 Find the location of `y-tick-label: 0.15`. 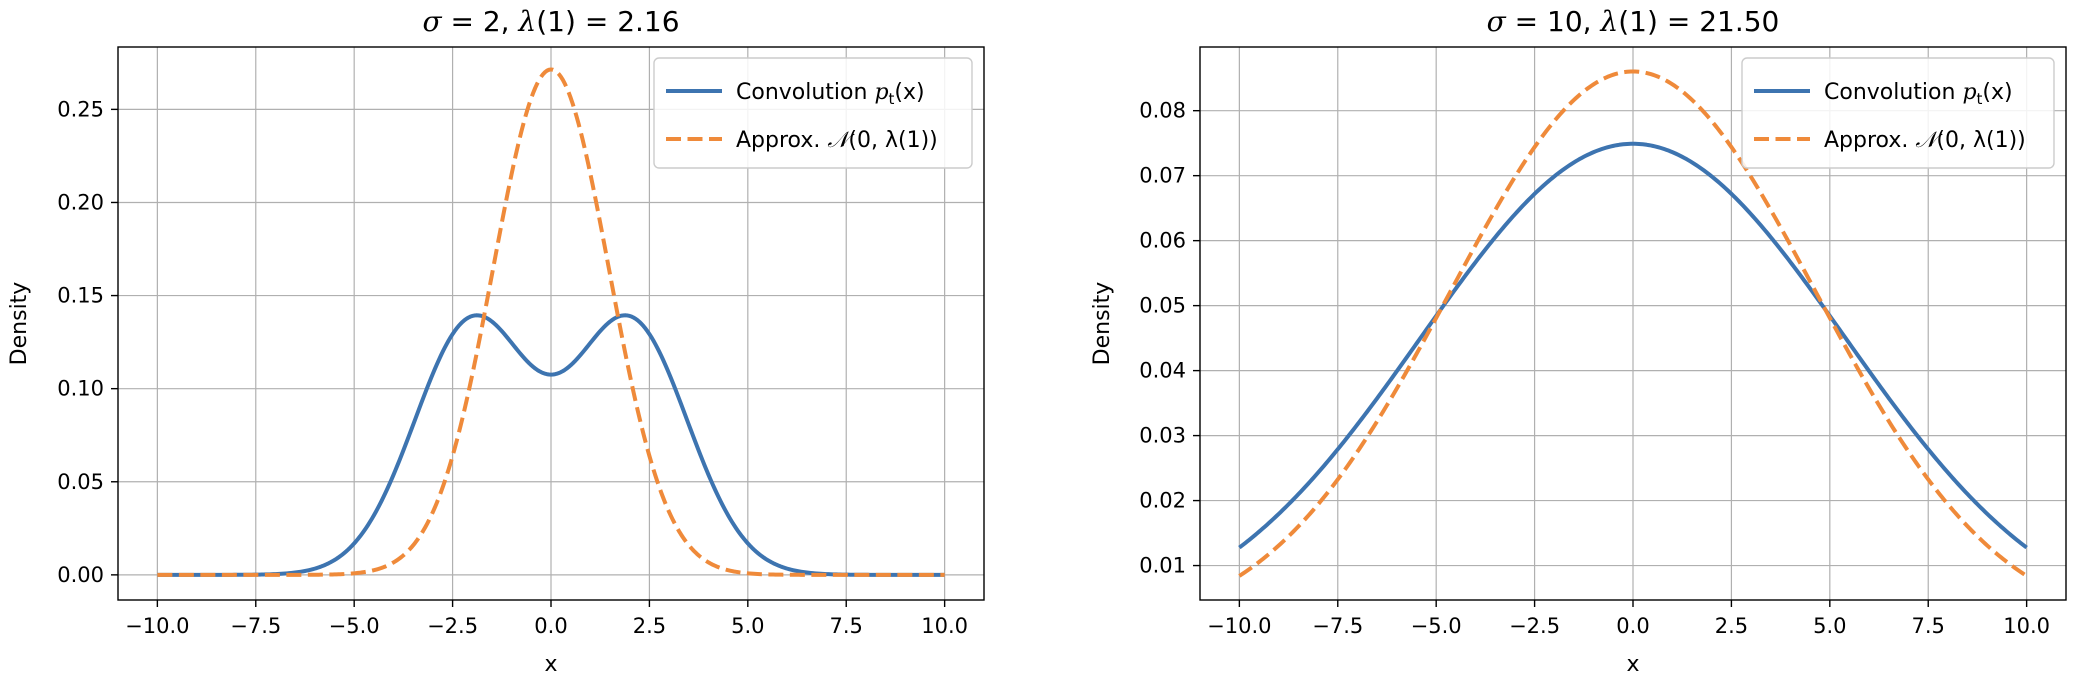

y-tick-label: 0.15 is located at coordinates (80, 296).